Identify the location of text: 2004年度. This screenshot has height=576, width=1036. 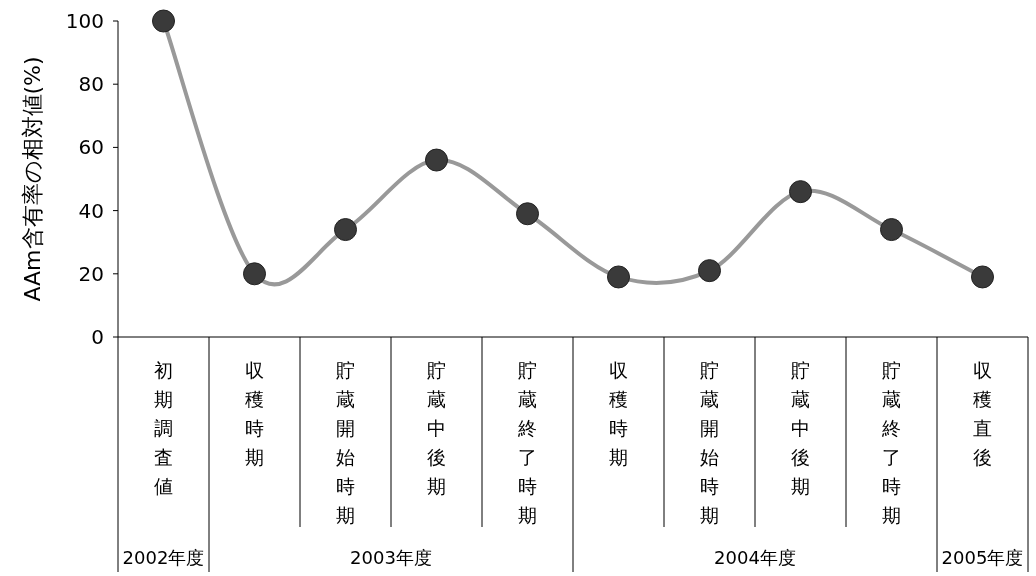
(755, 557).